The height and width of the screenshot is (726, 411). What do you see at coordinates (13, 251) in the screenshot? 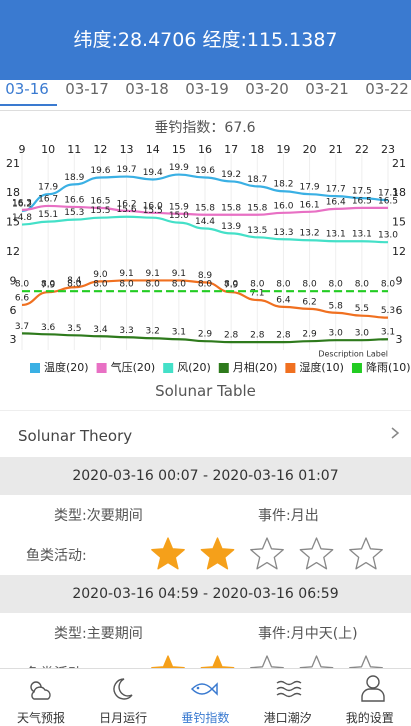
I see `y-tick-label: 12` at bounding box center [13, 251].